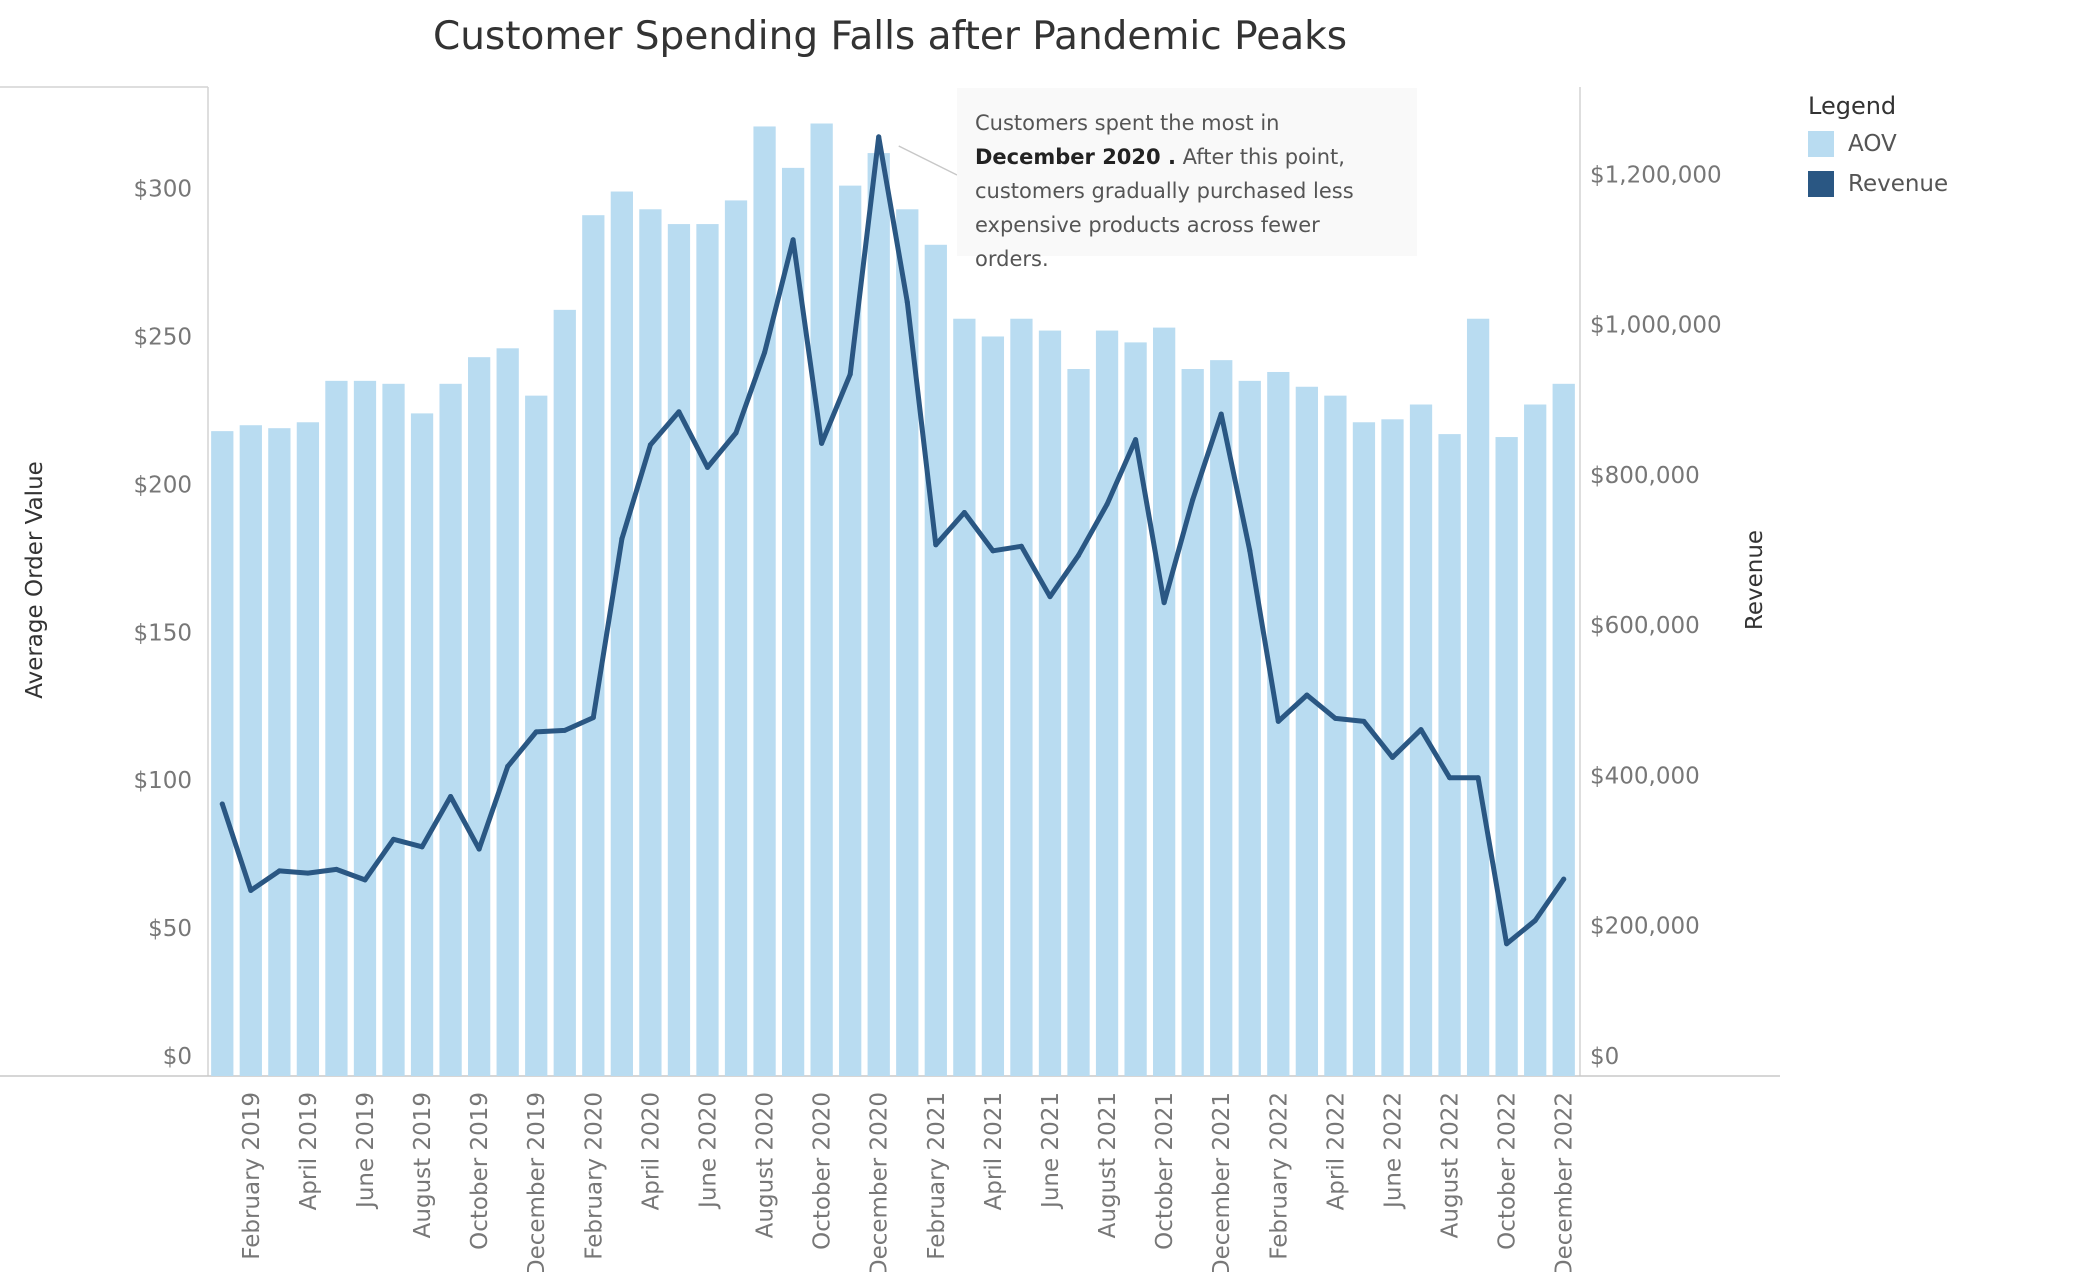 This screenshot has height=1272, width=2076. What do you see at coordinates (1645, 927) in the screenshot?
I see `y-right-tick-label: $200,000` at bounding box center [1645, 927].